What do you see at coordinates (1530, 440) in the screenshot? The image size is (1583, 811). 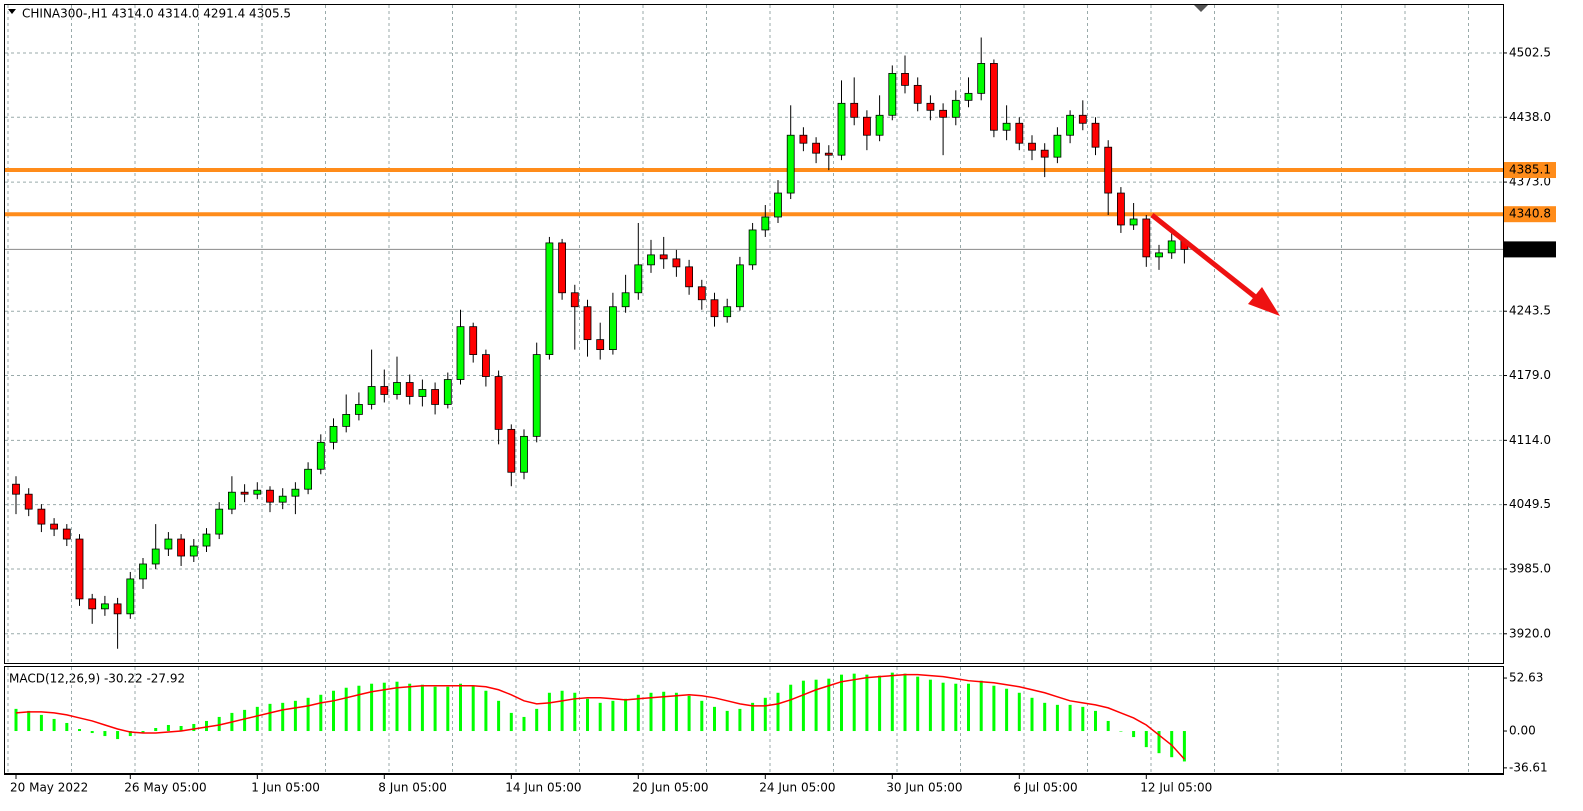 I see `y-tick-label: 4114.0` at bounding box center [1530, 440].